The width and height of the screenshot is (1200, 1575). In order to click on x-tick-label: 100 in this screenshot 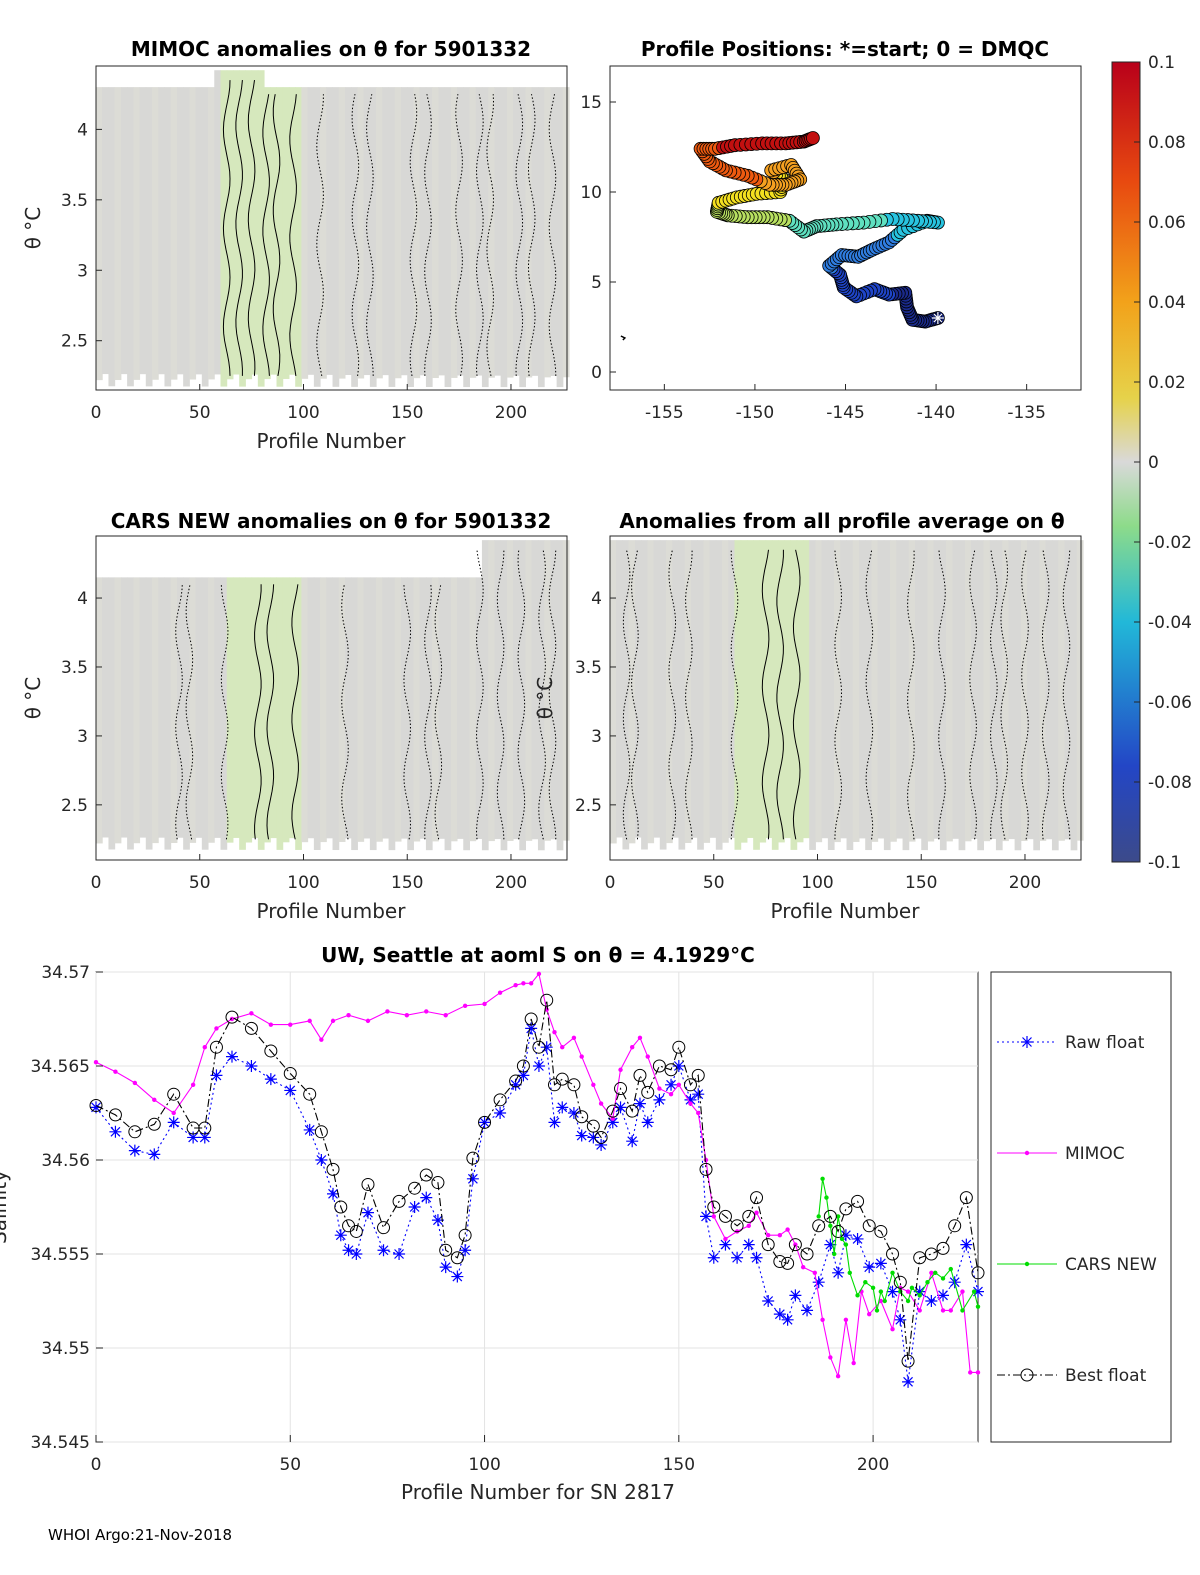, I will do `click(303, 883)`.